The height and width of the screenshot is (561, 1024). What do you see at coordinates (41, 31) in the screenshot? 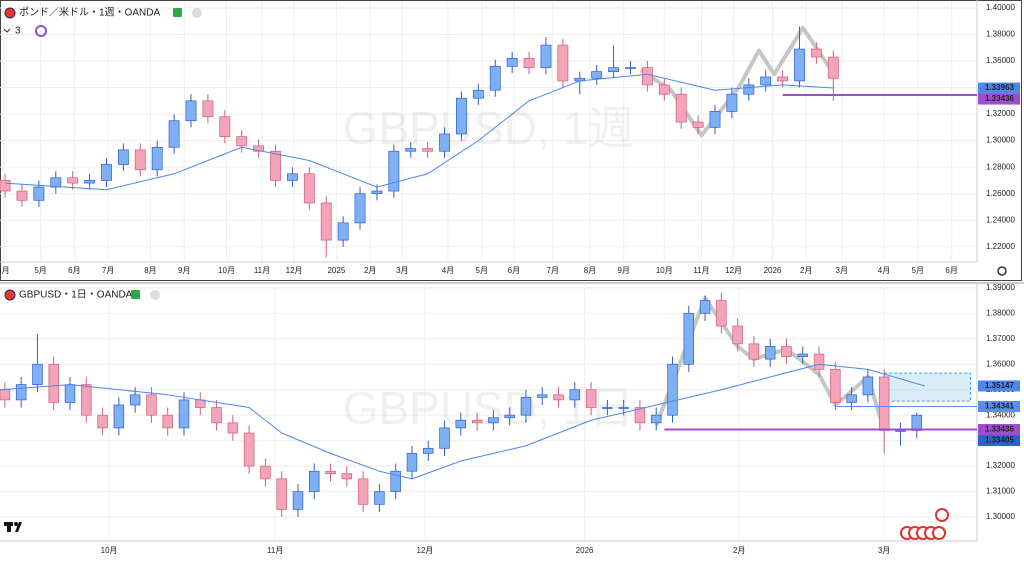
I see `sync-icon` at bounding box center [41, 31].